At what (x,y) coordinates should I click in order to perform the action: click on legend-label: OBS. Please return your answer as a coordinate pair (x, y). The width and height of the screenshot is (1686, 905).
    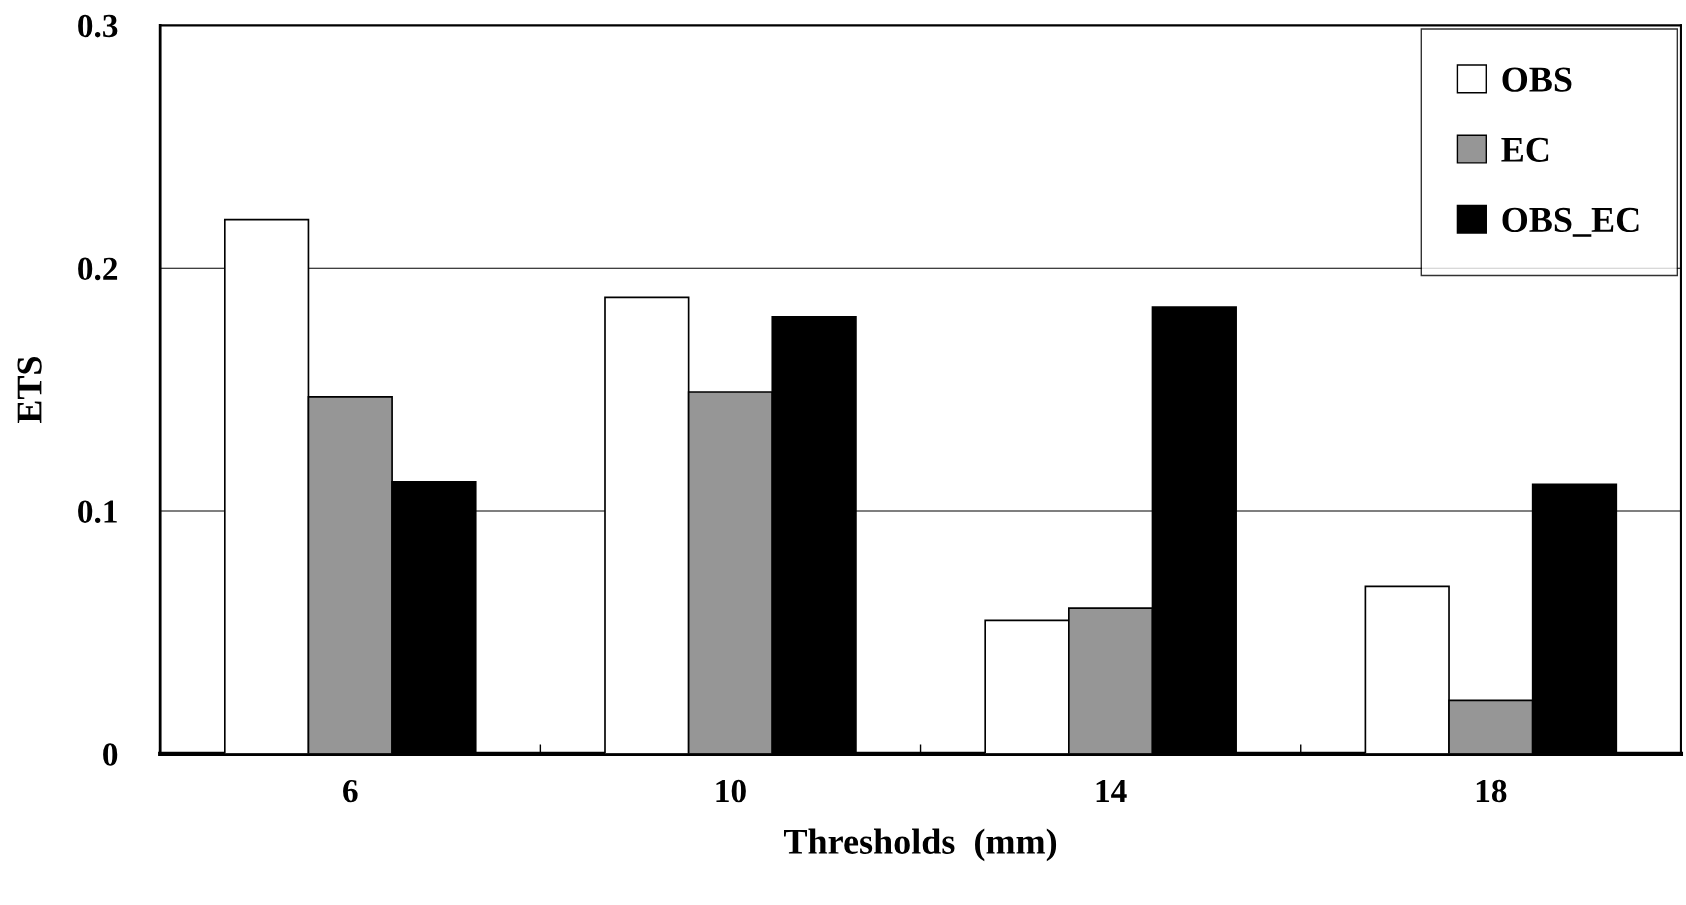
    Looking at the image, I should click on (1537, 79).